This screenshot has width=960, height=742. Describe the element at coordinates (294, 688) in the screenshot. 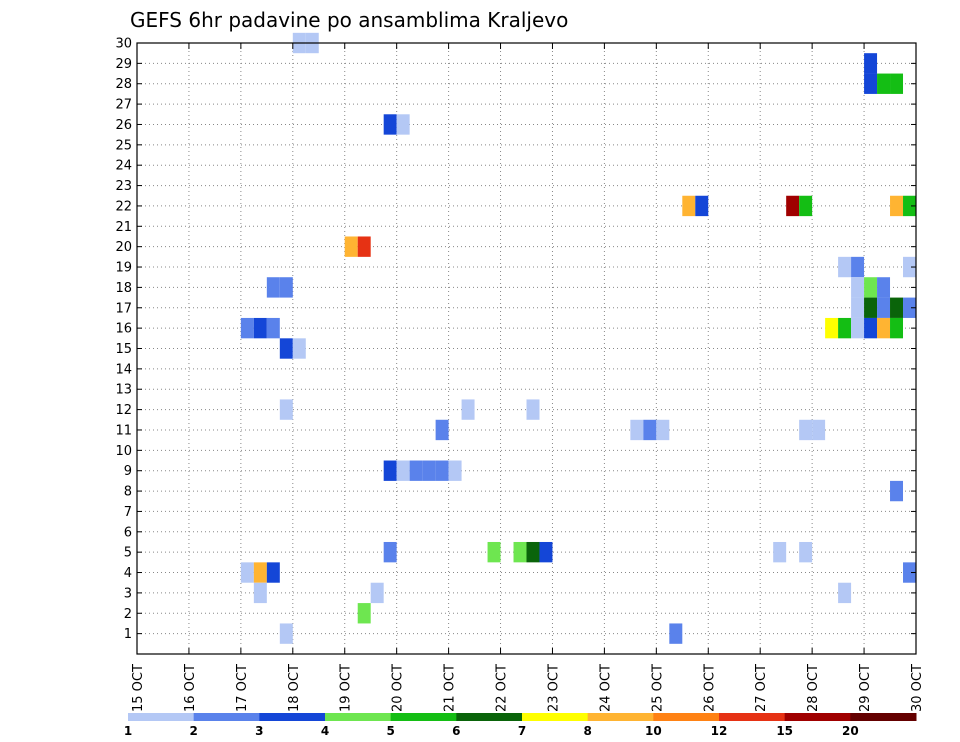

I see `x-tick-label: 18 OCT` at that location.